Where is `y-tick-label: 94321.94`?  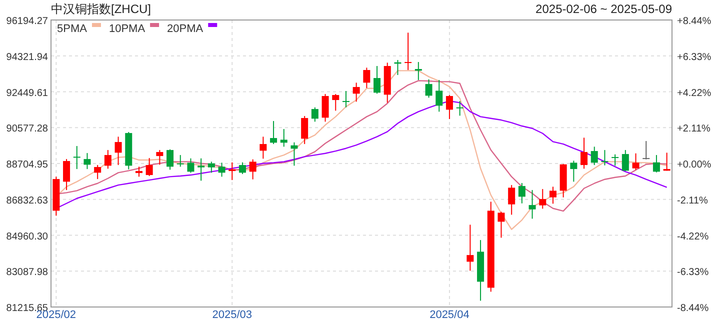 y-tick-label: 94321.94 is located at coordinates (27, 57).